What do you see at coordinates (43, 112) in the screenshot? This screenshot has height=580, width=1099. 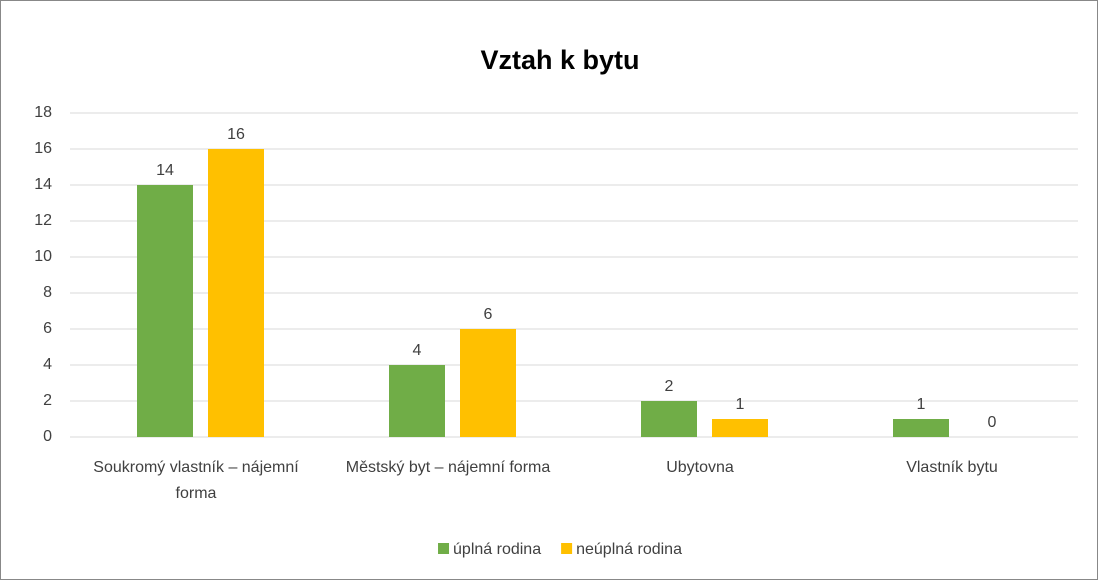 I see `y-tick-label: 18` at bounding box center [43, 112].